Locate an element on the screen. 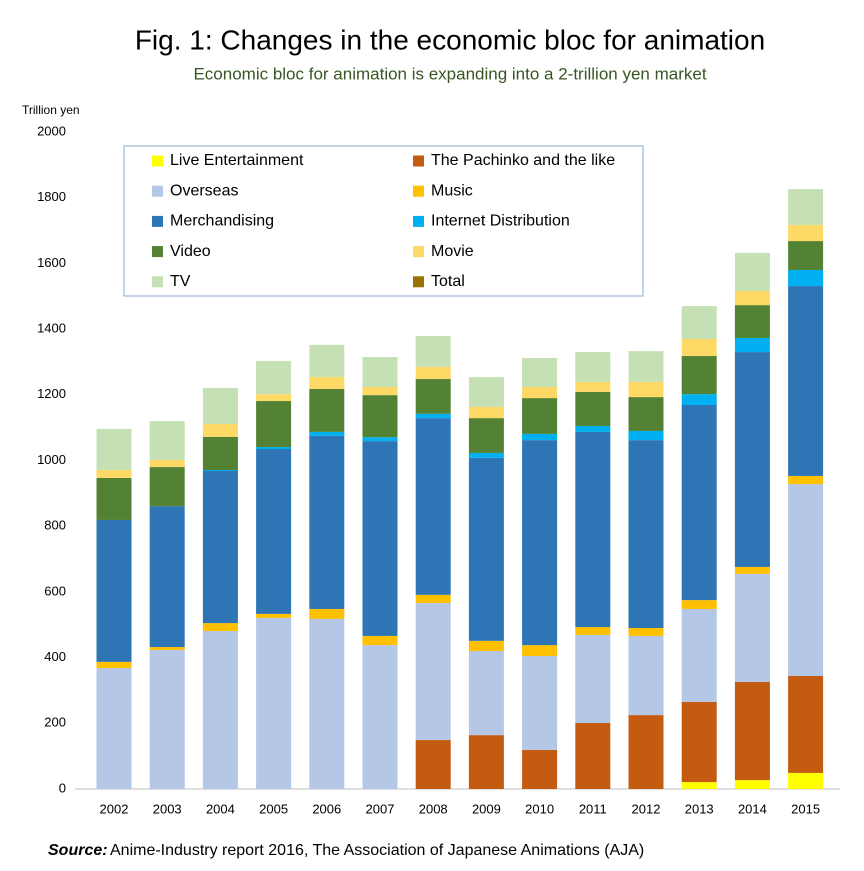  y-tick-label: 1600 is located at coordinates (51, 262).